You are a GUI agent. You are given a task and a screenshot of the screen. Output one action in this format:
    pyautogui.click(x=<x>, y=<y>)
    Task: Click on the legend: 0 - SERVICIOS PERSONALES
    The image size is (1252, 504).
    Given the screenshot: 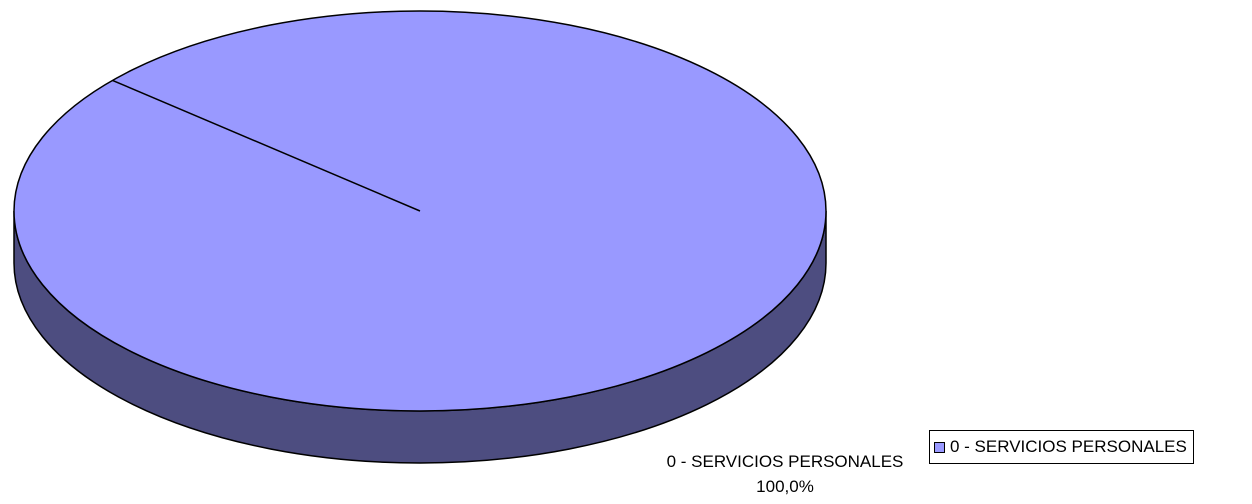 What is the action you would take?
    pyautogui.click(x=1061, y=447)
    